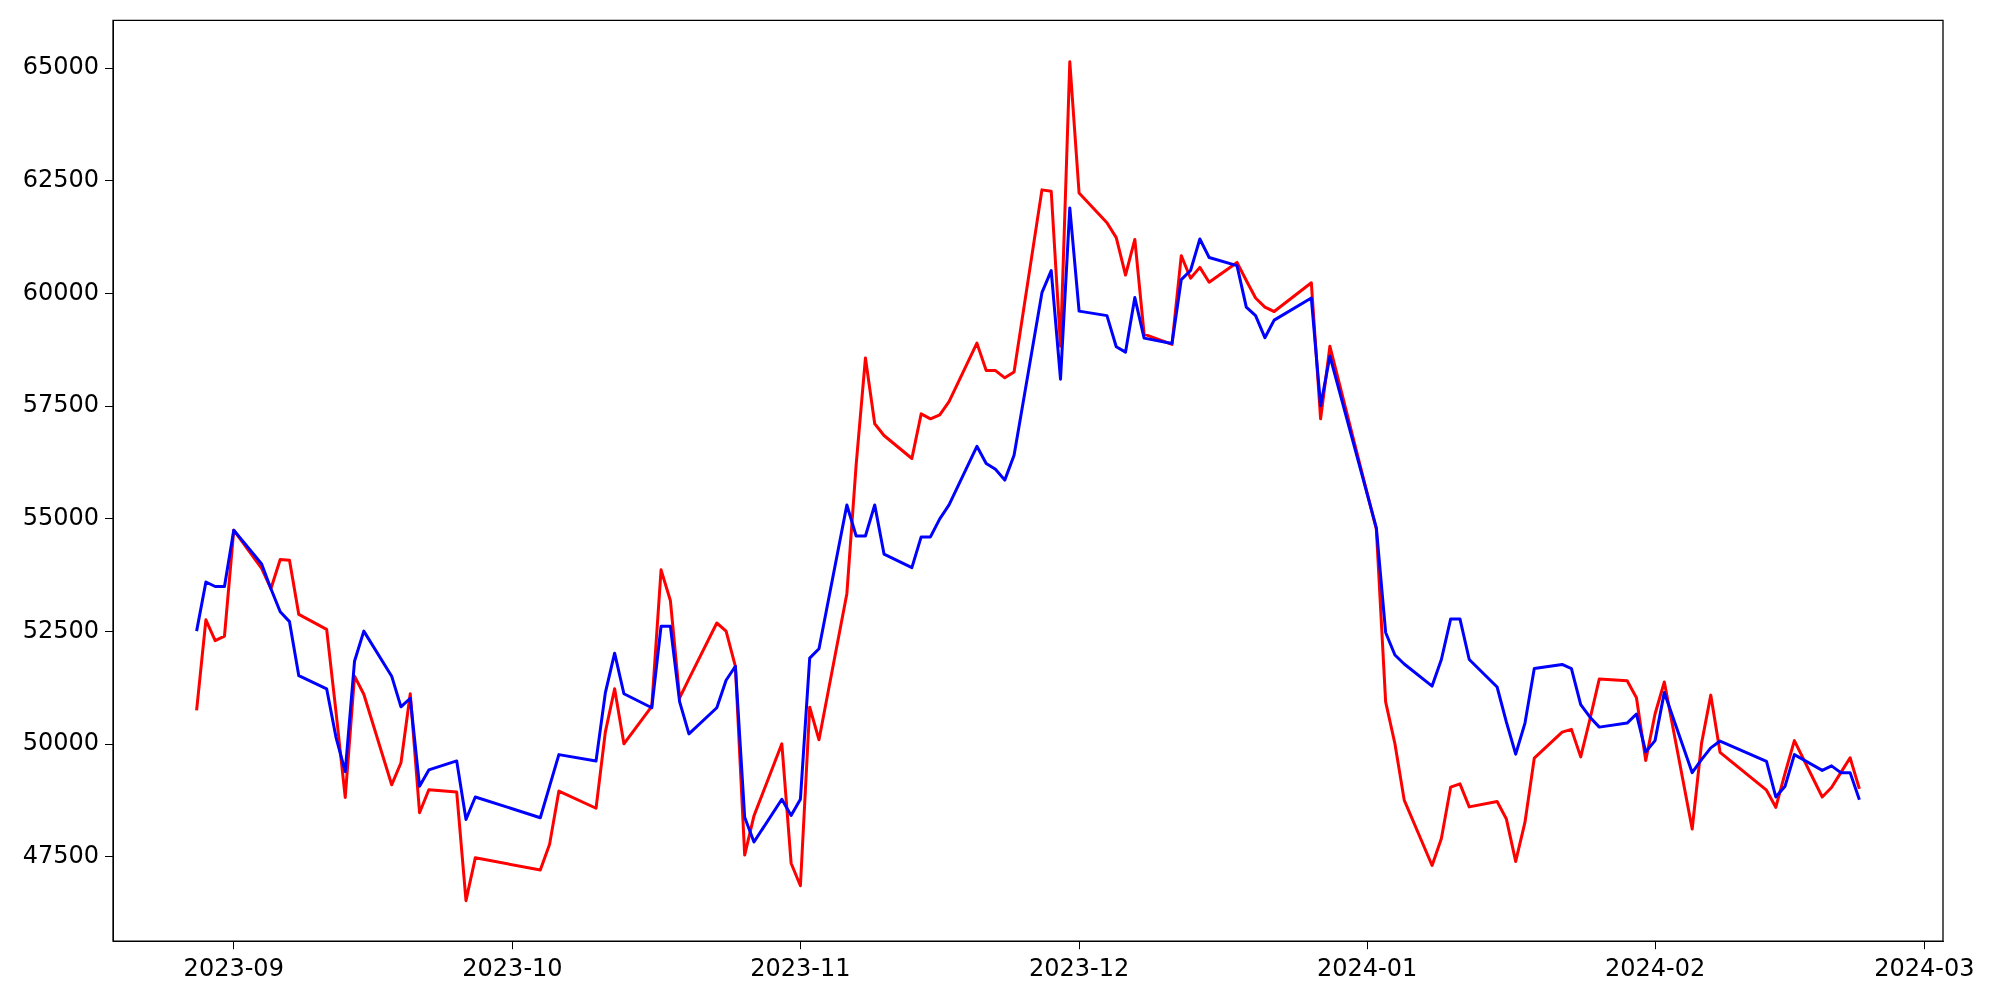 This screenshot has width=2000, height=1000. I want to click on y-tick-label: 47500, so click(60, 855).